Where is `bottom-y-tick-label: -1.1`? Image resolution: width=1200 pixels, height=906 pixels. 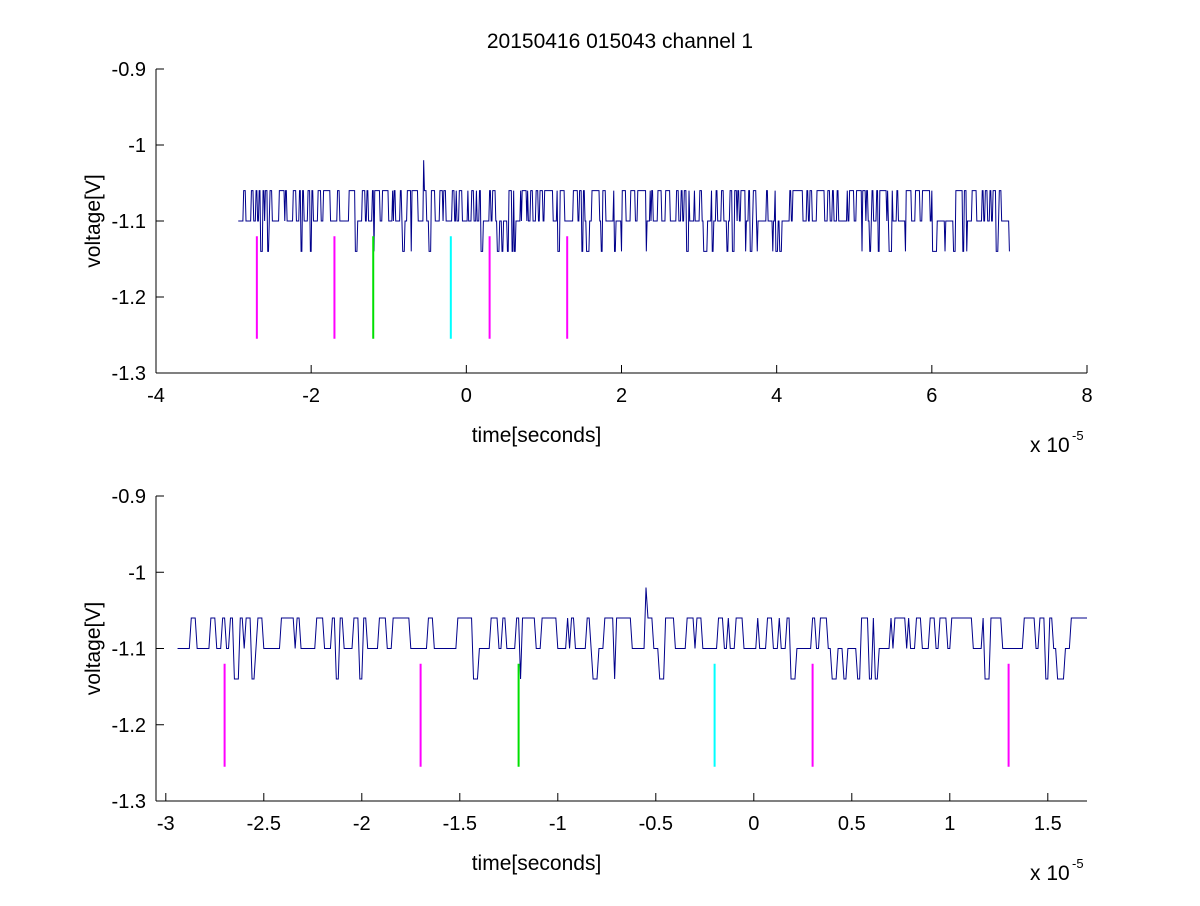 bottom-y-tick-label: -1.1 is located at coordinates (129, 650).